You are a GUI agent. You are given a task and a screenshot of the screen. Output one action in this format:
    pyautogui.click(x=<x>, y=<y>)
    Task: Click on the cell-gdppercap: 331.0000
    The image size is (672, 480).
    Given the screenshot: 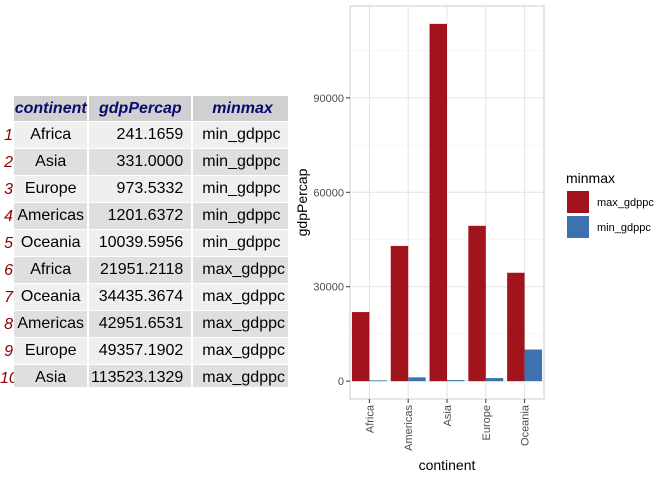 What is the action you would take?
    pyautogui.click(x=140, y=162)
    